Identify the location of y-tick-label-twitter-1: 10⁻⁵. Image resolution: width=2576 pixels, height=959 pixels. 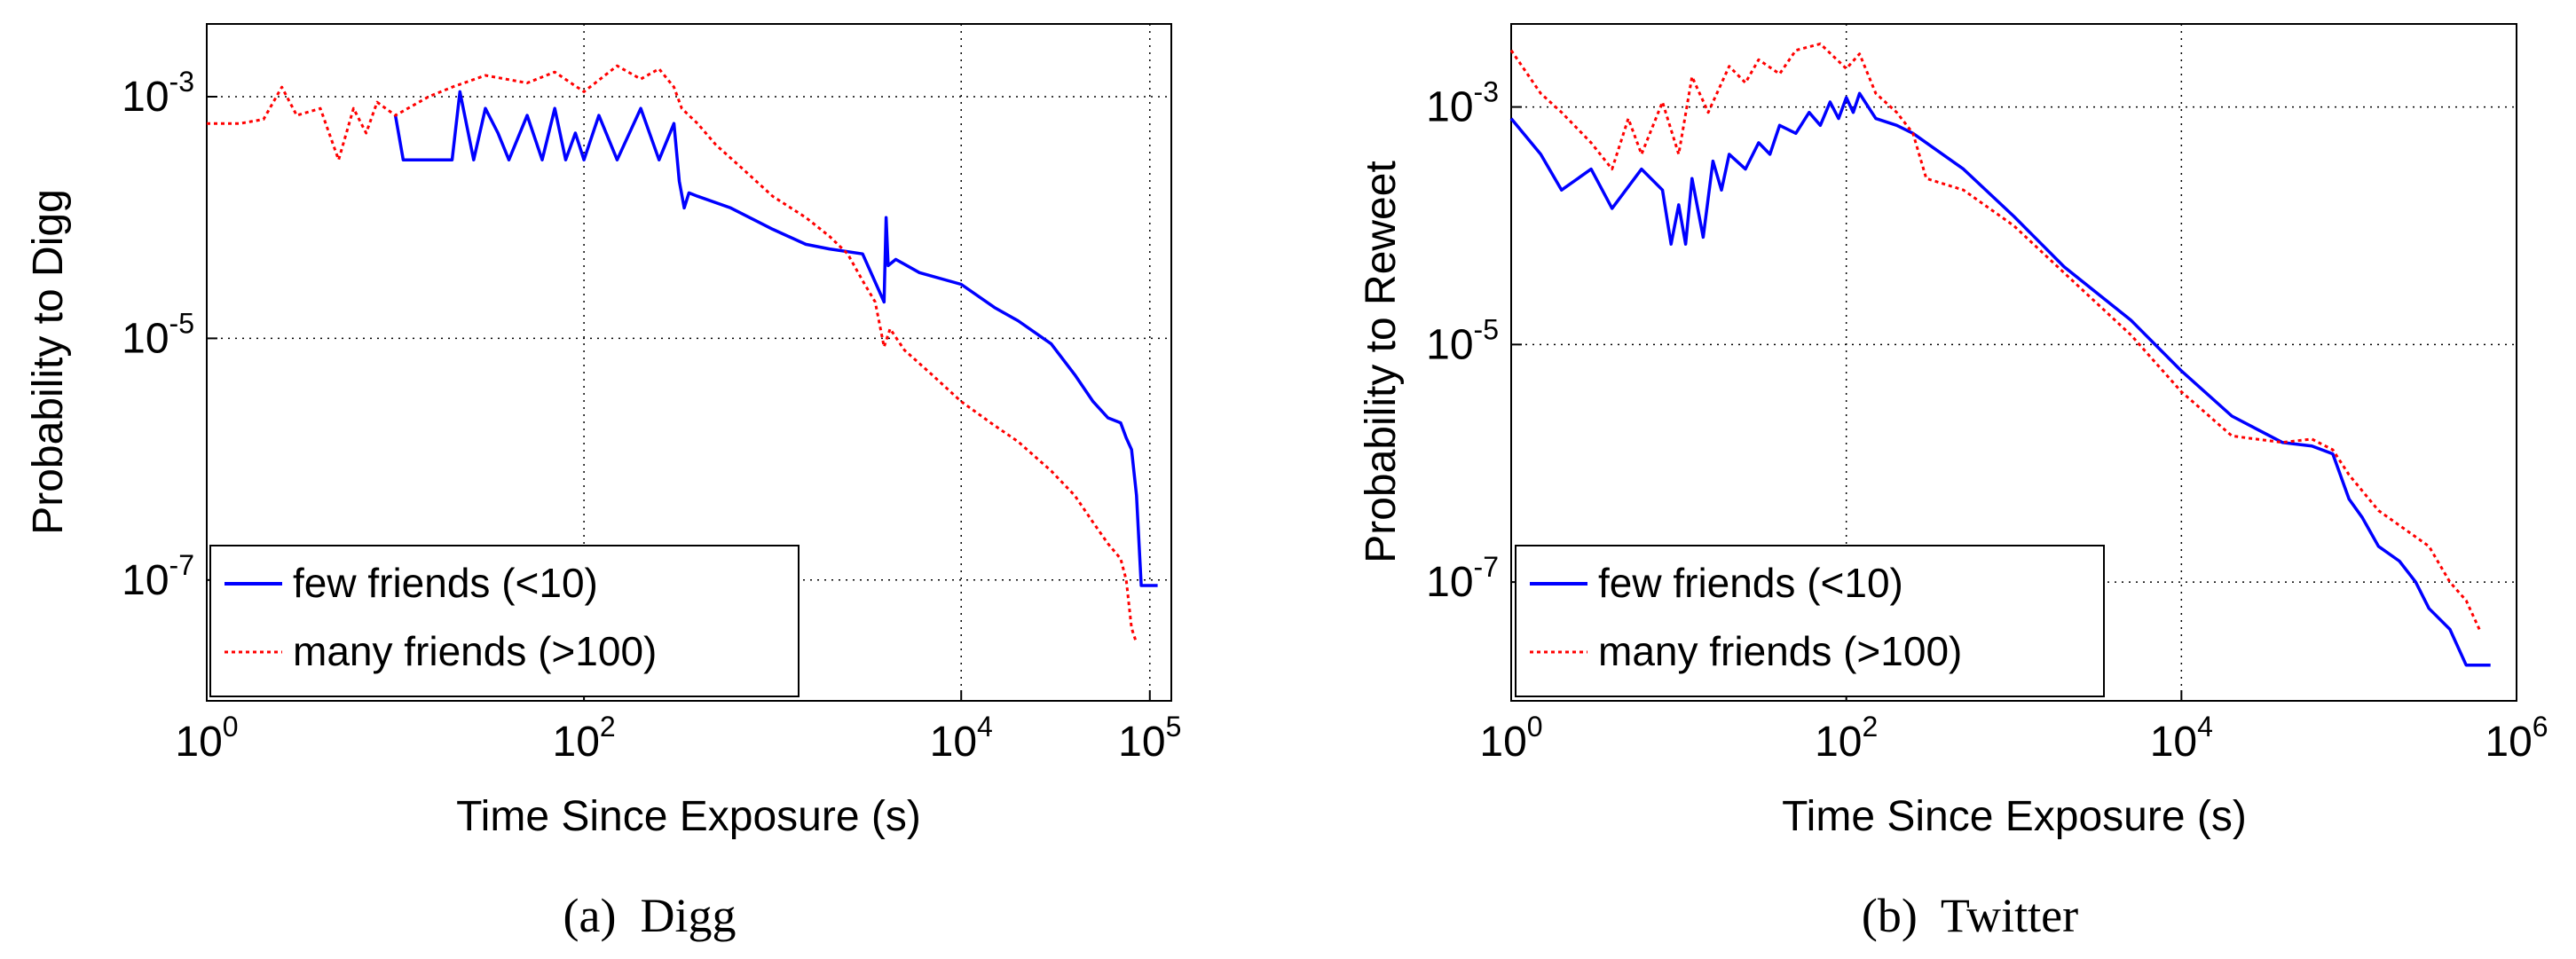
(1462, 341).